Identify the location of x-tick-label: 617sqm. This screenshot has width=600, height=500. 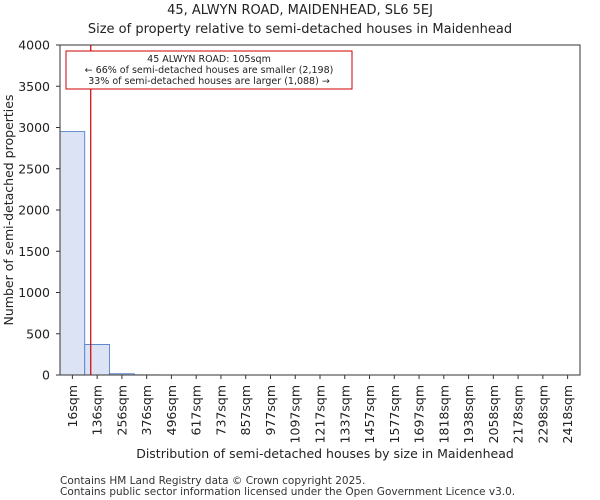
(196, 410).